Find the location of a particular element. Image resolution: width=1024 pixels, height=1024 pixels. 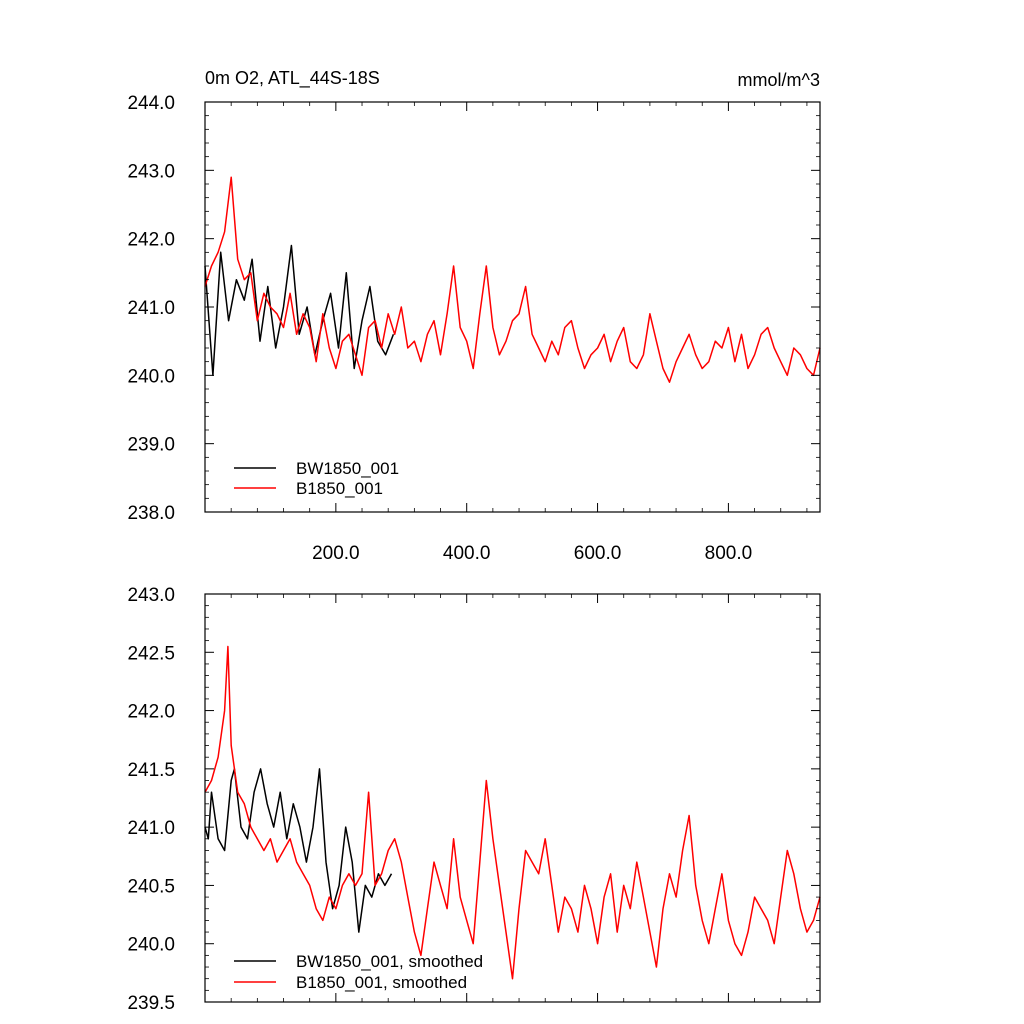

y-tick-label: 241.5 is located at coordinates (151, 770).